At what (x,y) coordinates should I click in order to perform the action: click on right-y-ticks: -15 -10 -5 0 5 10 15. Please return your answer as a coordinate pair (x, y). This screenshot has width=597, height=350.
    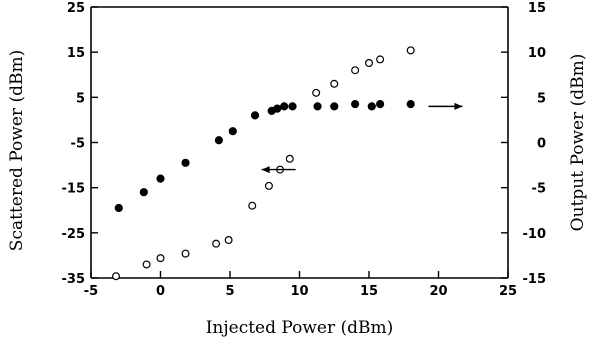
    Looking at the image, I should click on (523, 144).